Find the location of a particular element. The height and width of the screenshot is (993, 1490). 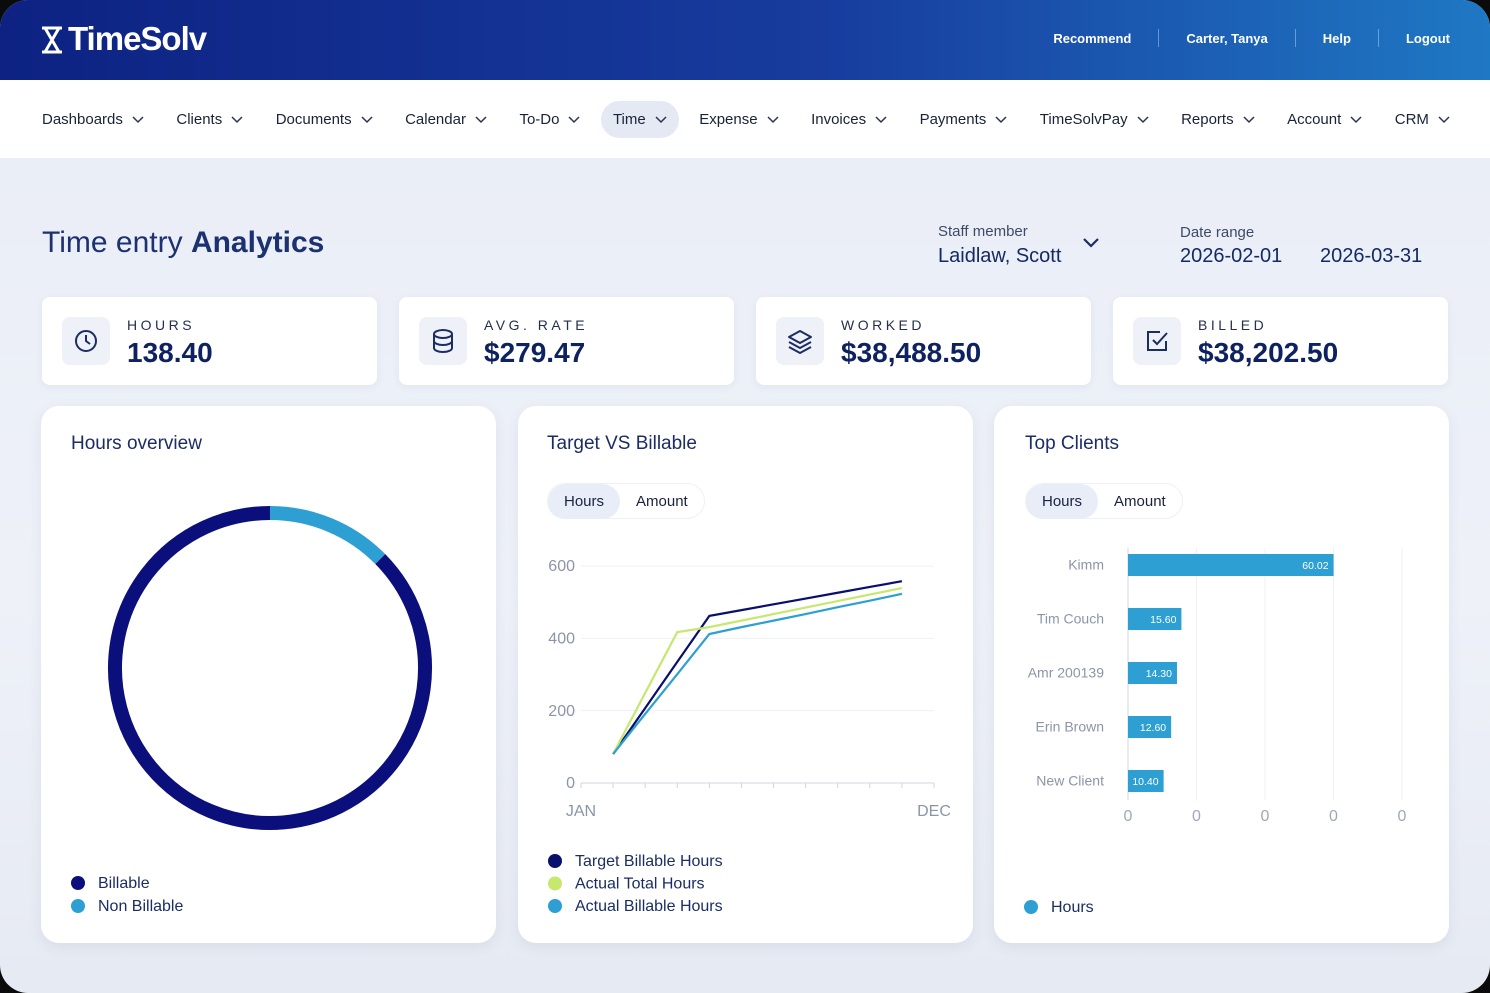

chart-title: Target VS Billable is located at coordinates (622, 443).